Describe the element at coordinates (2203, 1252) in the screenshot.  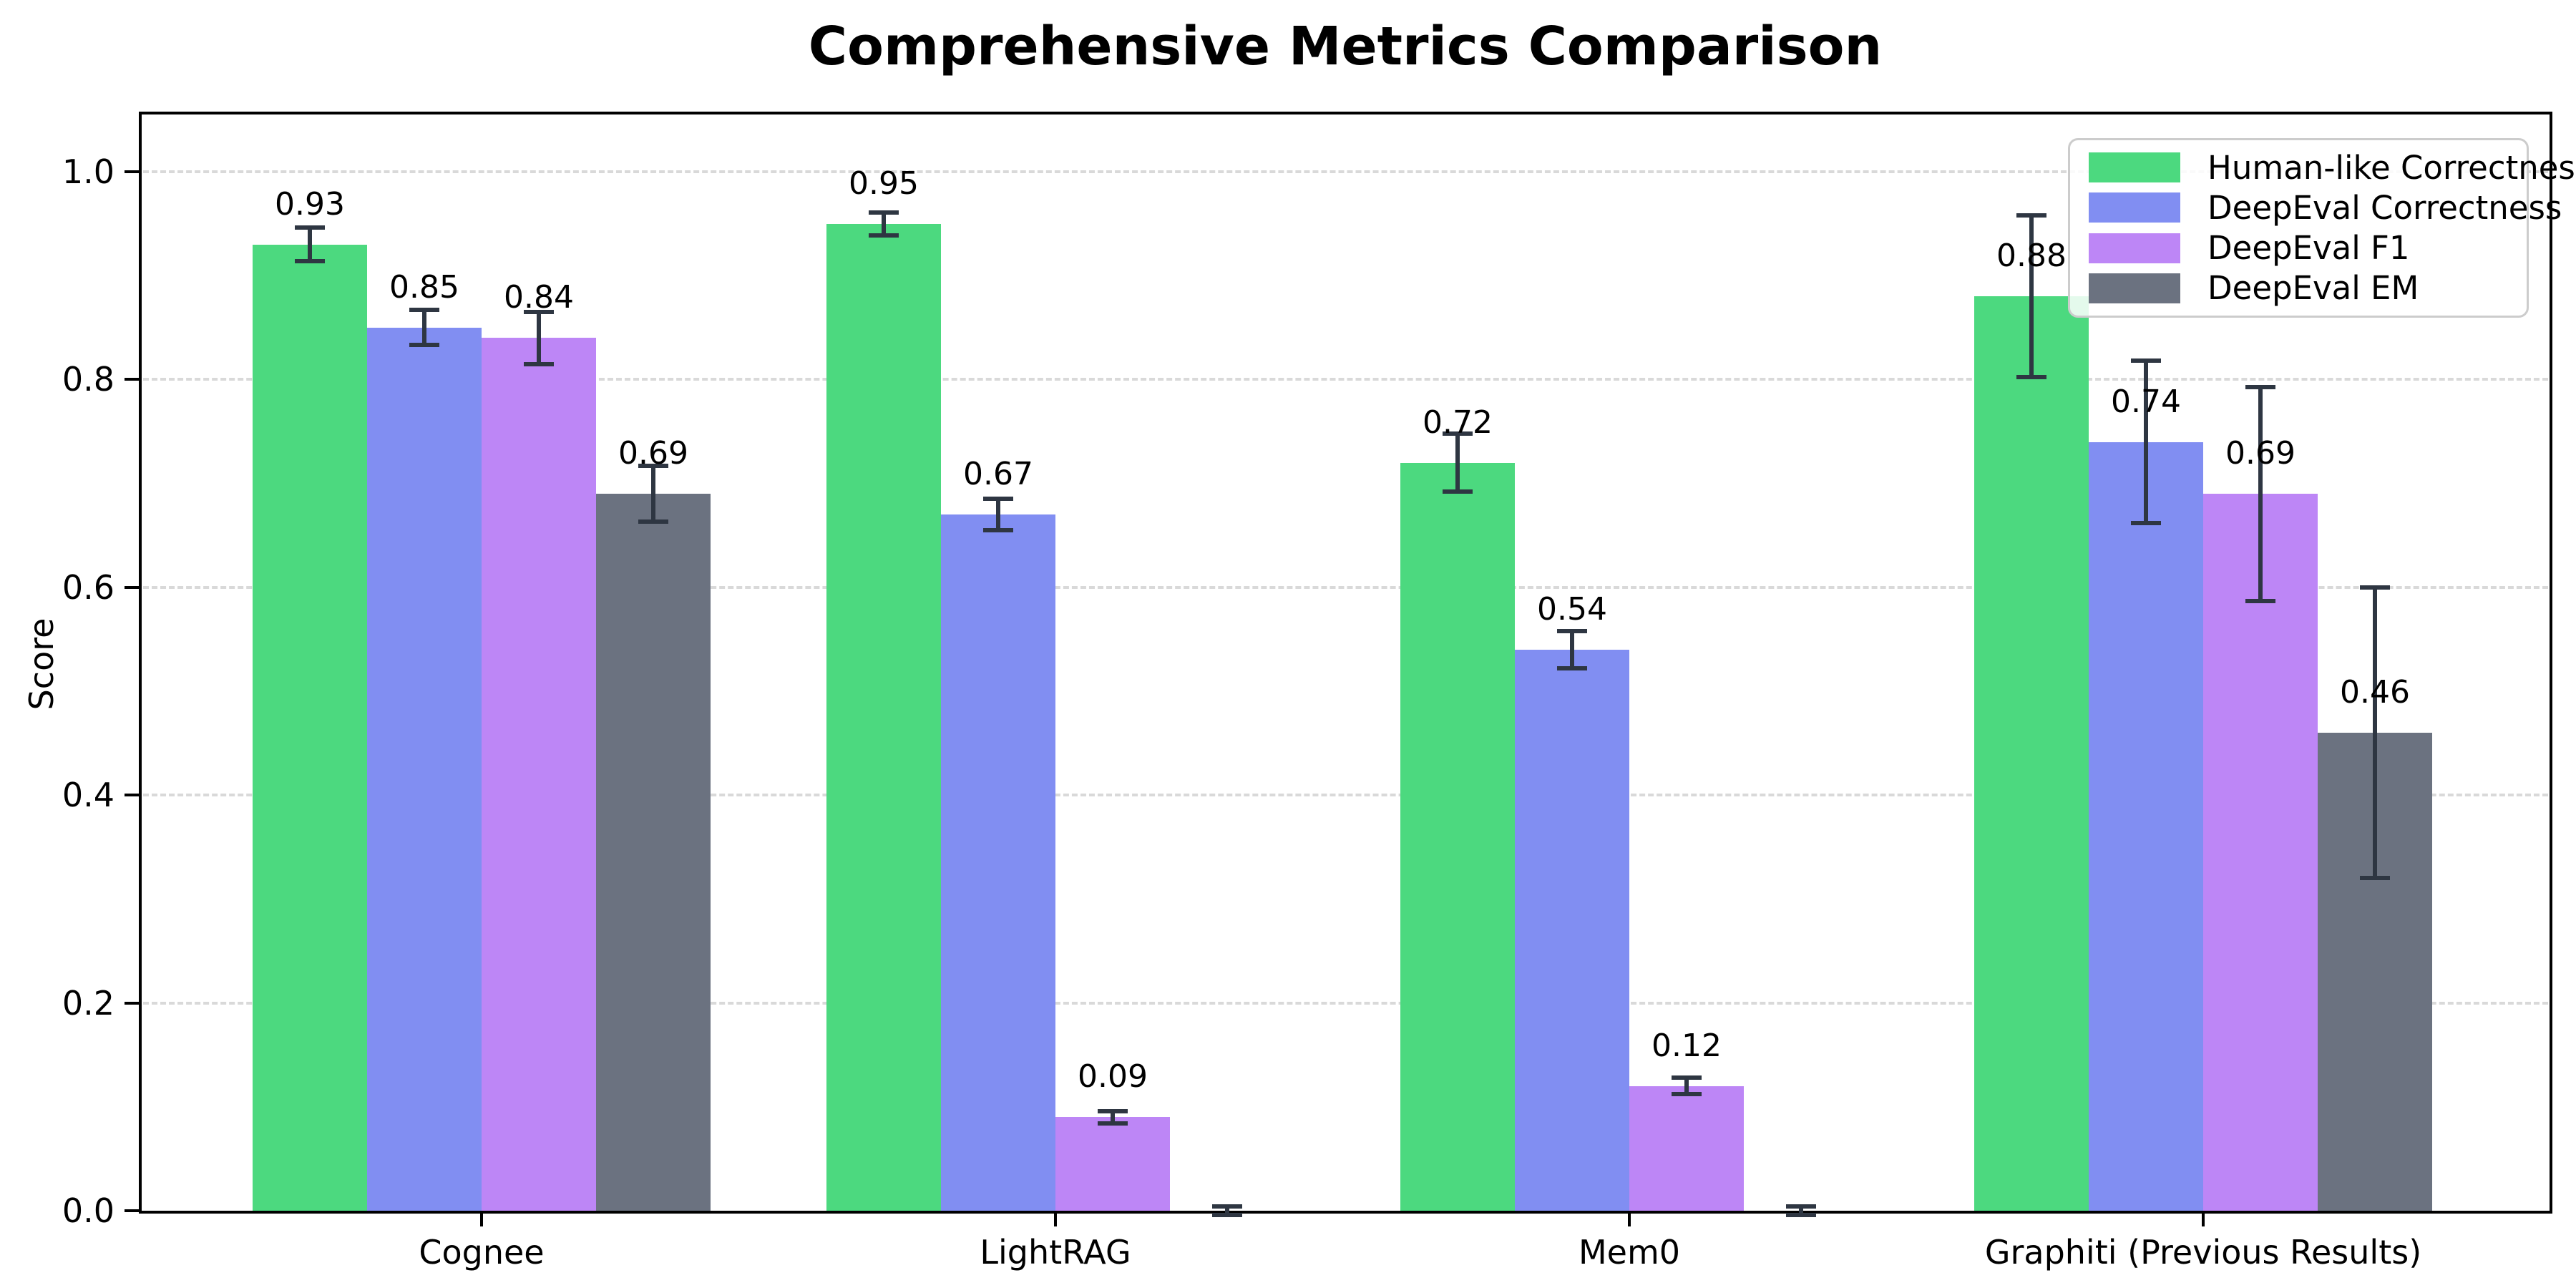
I see `x-tick-label: Graphiti (Previous Results)` at that location.